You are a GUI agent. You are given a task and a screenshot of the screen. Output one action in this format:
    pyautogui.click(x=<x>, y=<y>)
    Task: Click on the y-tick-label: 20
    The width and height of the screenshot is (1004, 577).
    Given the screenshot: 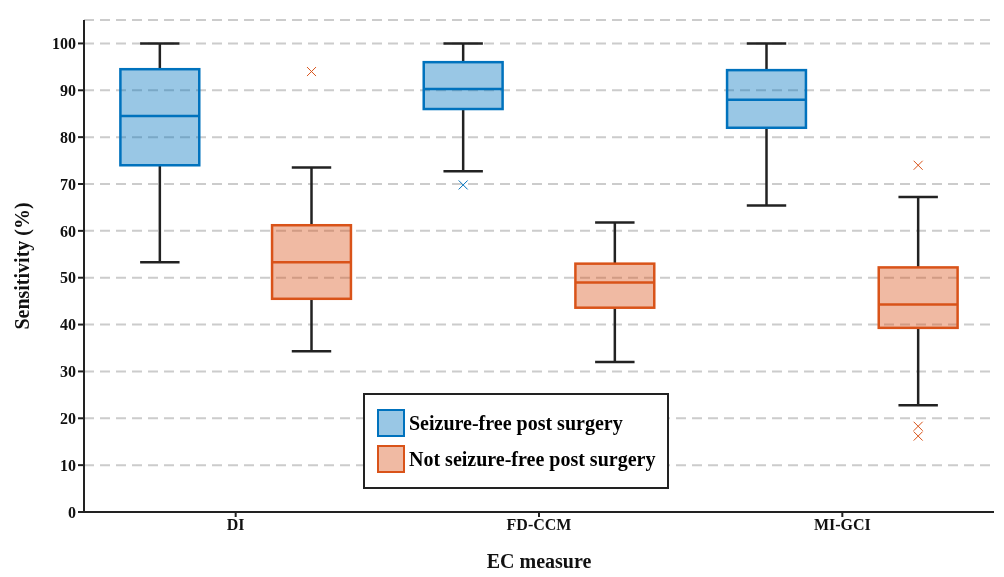 What is the action you would take?
    pyautogui.click(x=68, y=418)
    